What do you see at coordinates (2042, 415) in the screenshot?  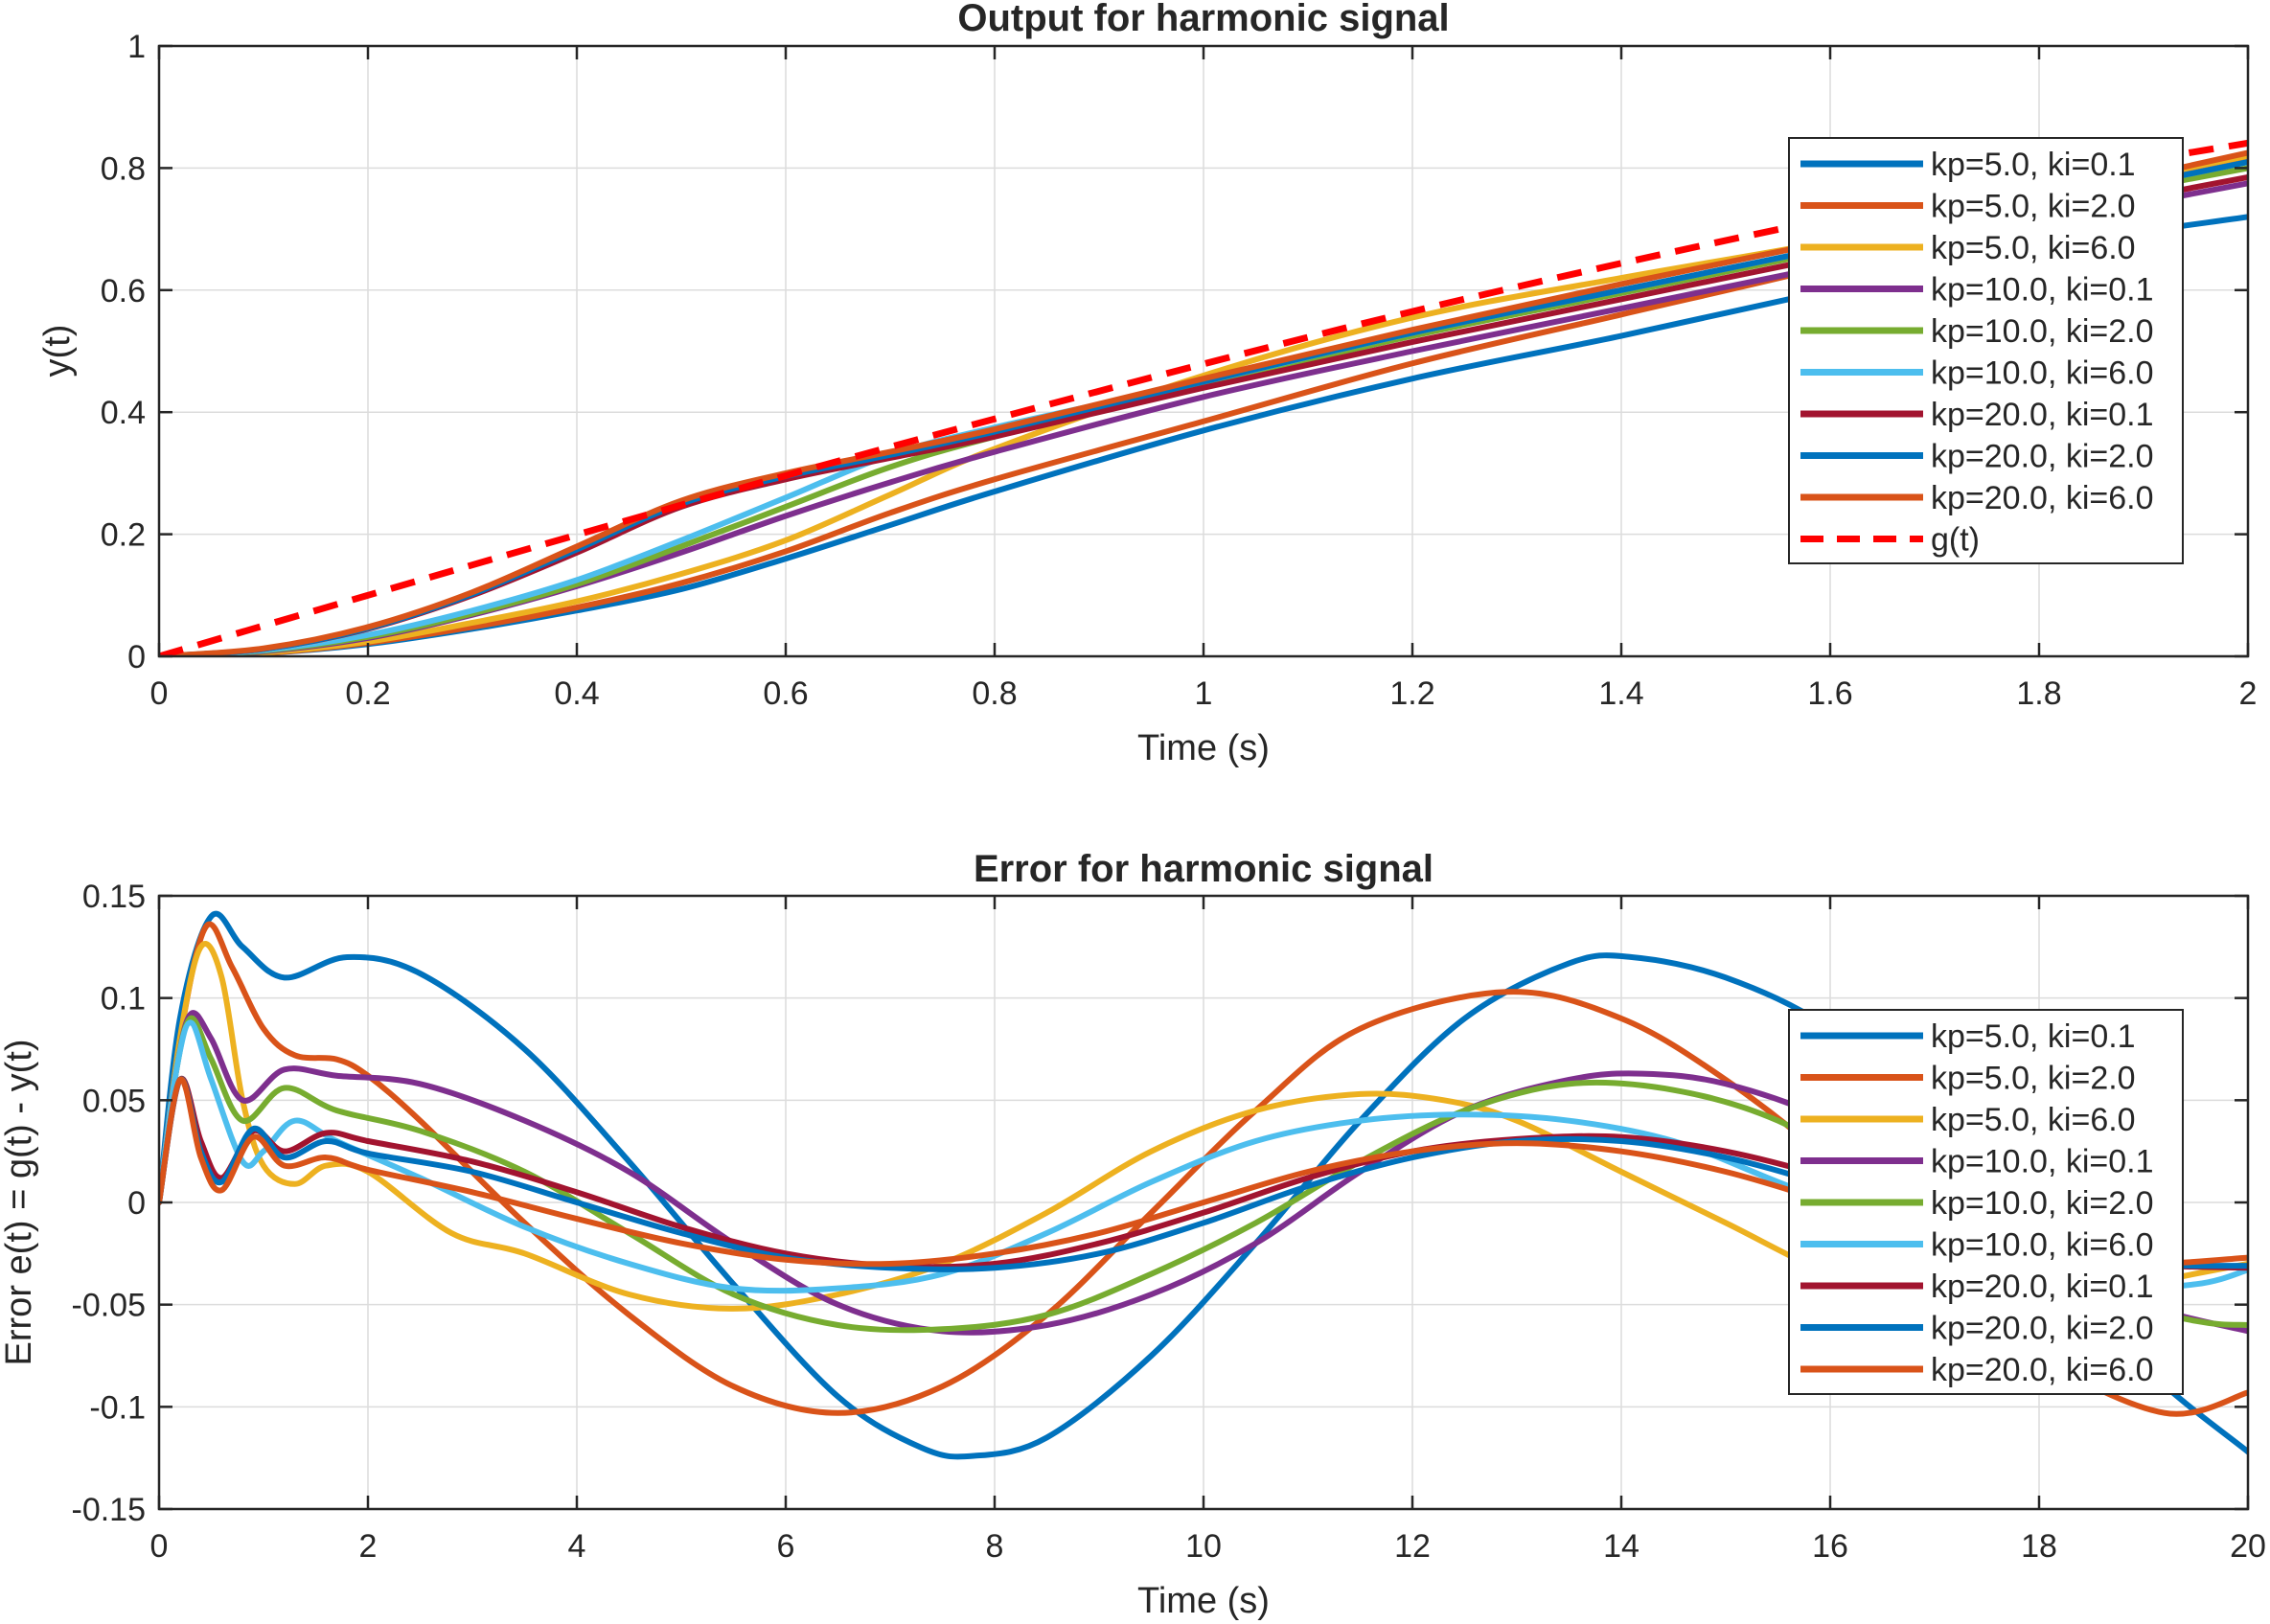 I see `output-chart-legend-label: kp=20.0, ki=0.1` at bounding box center [2042, 415].